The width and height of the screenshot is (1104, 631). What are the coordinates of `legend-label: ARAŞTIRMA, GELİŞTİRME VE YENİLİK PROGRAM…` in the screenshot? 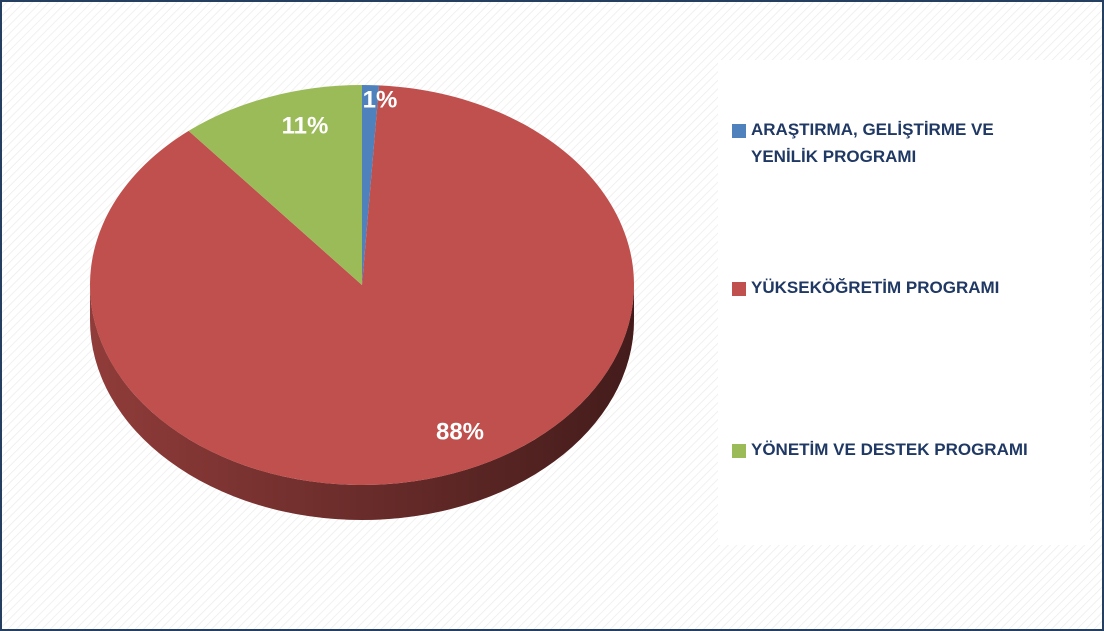 It's located at (872, 143).